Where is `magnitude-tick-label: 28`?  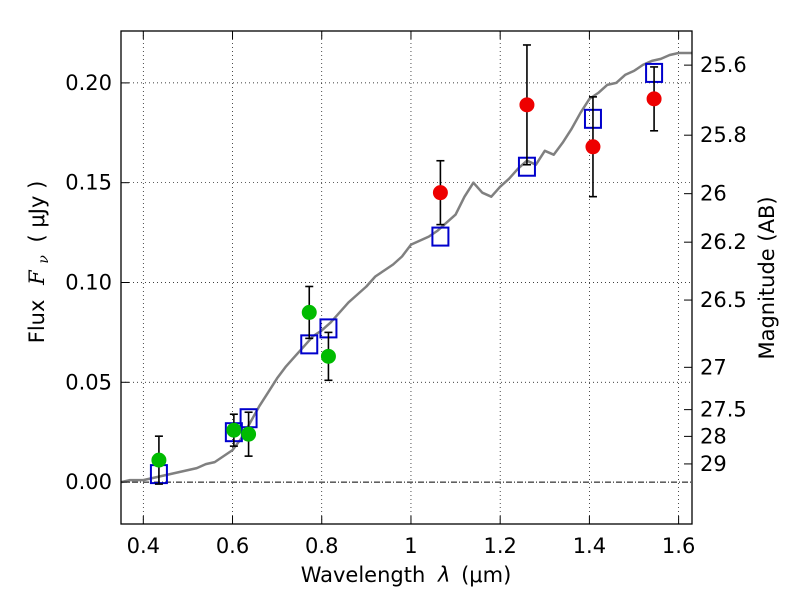
magnitude-tick-label: 28 is located at coordinates (713, 436).